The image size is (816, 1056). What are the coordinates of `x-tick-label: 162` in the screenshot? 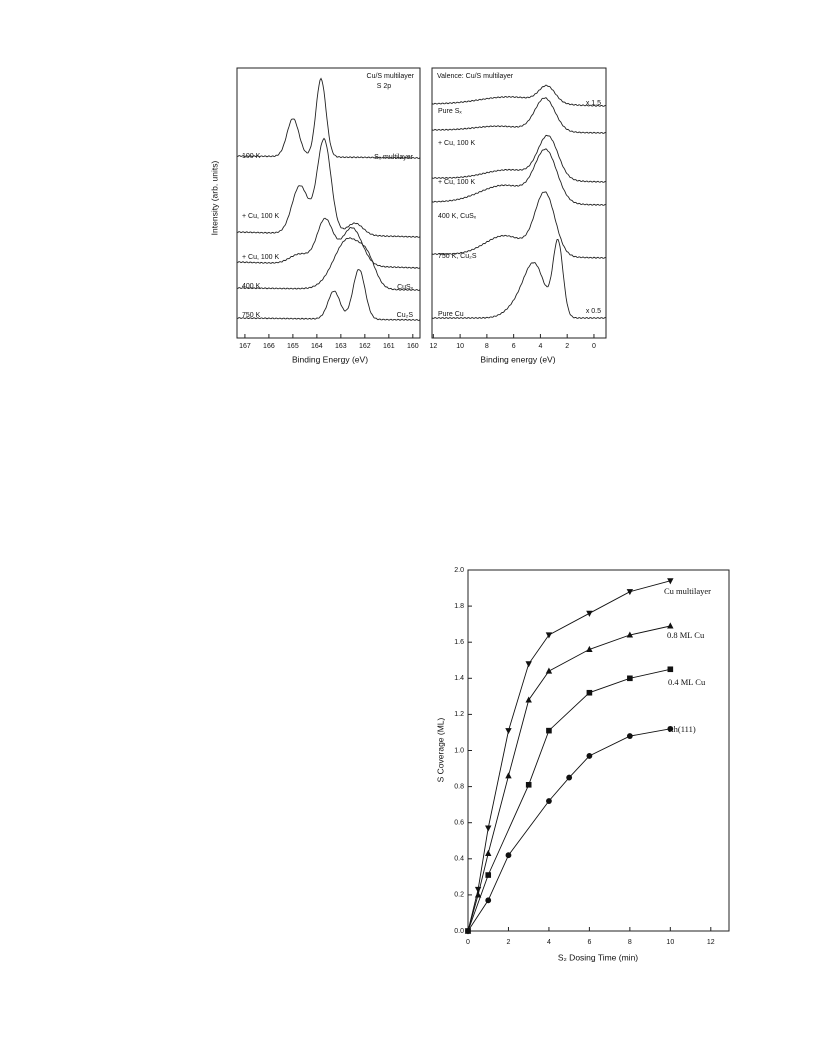 It's located at (365, 346).